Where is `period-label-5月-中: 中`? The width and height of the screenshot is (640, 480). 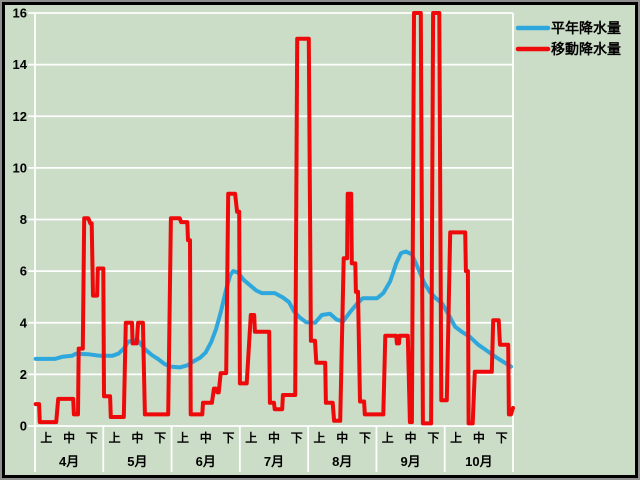 period-label-5月-中: 中 is located at coordinates (137, 437).